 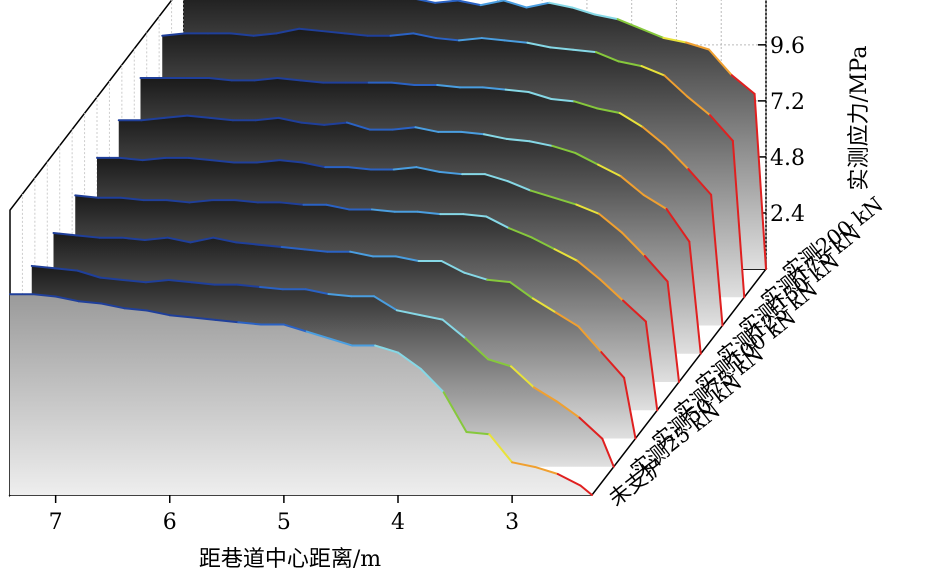 I want to click on z-tick-label: 2.4, so click(x=787, y=214).